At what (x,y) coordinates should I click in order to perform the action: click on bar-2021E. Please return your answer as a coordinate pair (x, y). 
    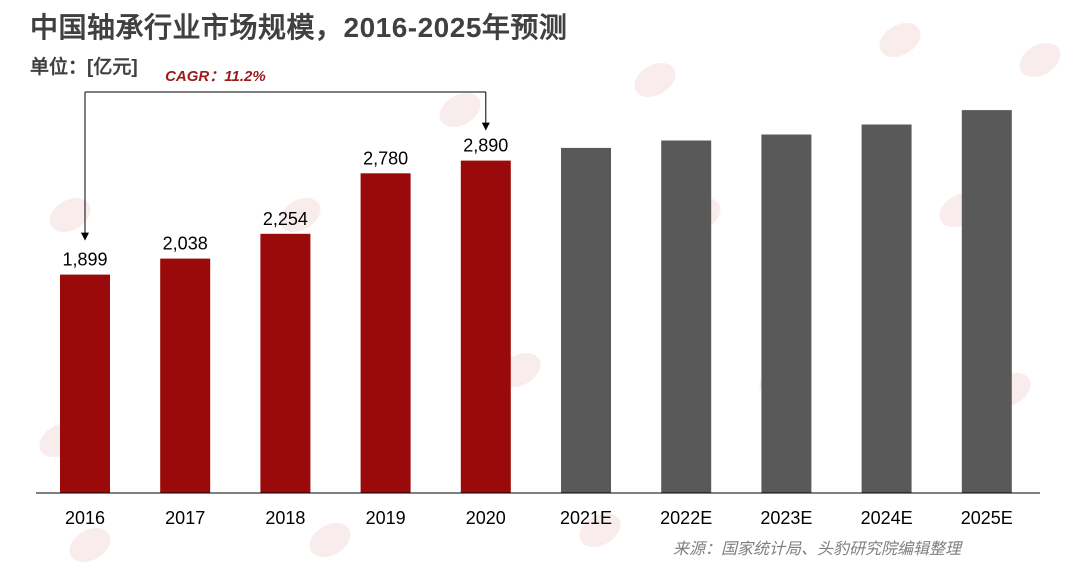
    Looking at the image, I should click on (586, 320).